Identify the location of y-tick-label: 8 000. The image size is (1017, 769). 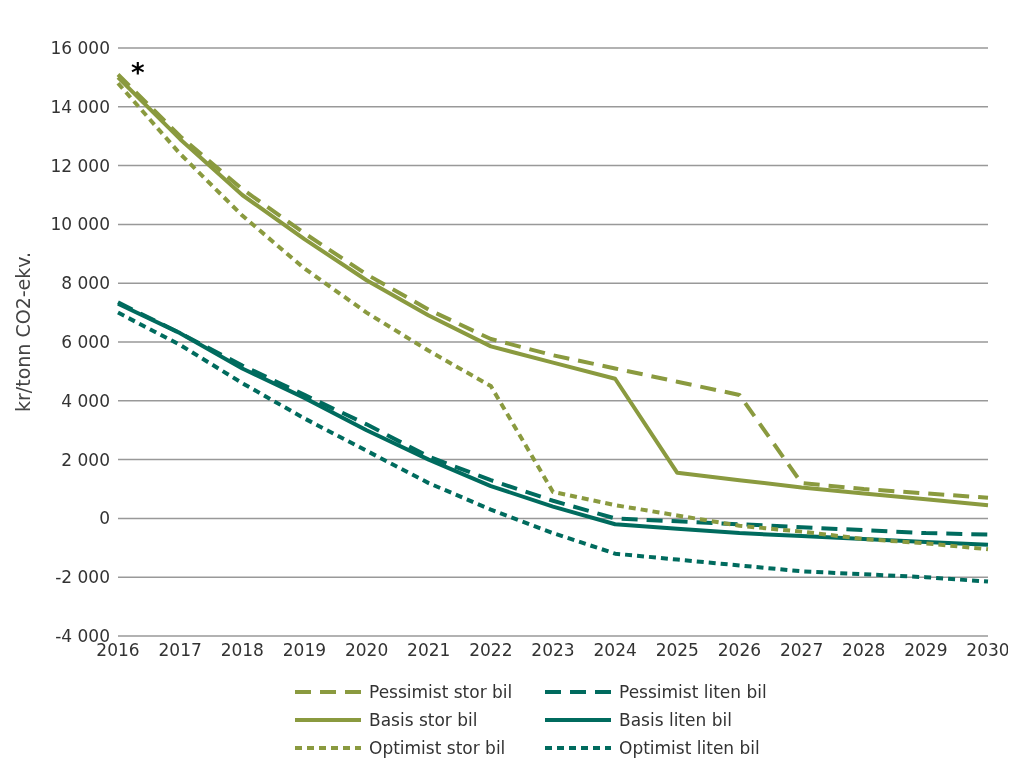
(85, 283).